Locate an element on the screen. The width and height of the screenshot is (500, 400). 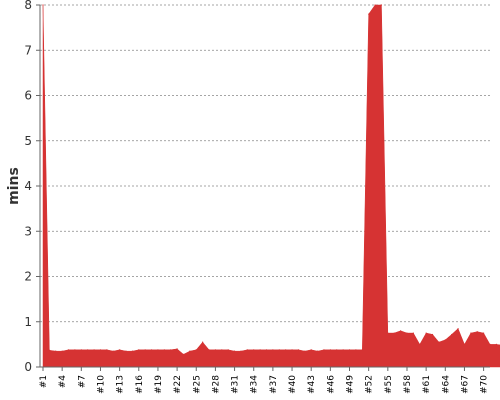
x-tick-label: #43 is located at coordinates (312, 384).